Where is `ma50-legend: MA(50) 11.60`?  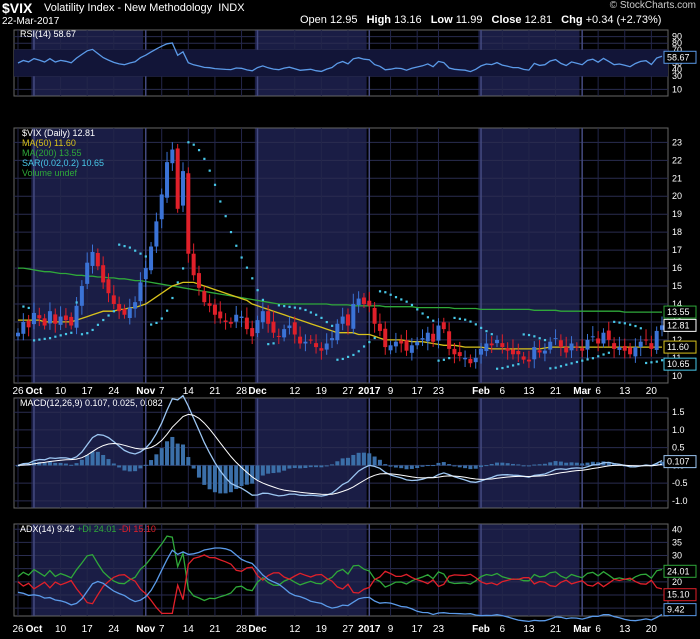 ma50-legend: MA(50) 11.60 is located at coordinates (49, 143).